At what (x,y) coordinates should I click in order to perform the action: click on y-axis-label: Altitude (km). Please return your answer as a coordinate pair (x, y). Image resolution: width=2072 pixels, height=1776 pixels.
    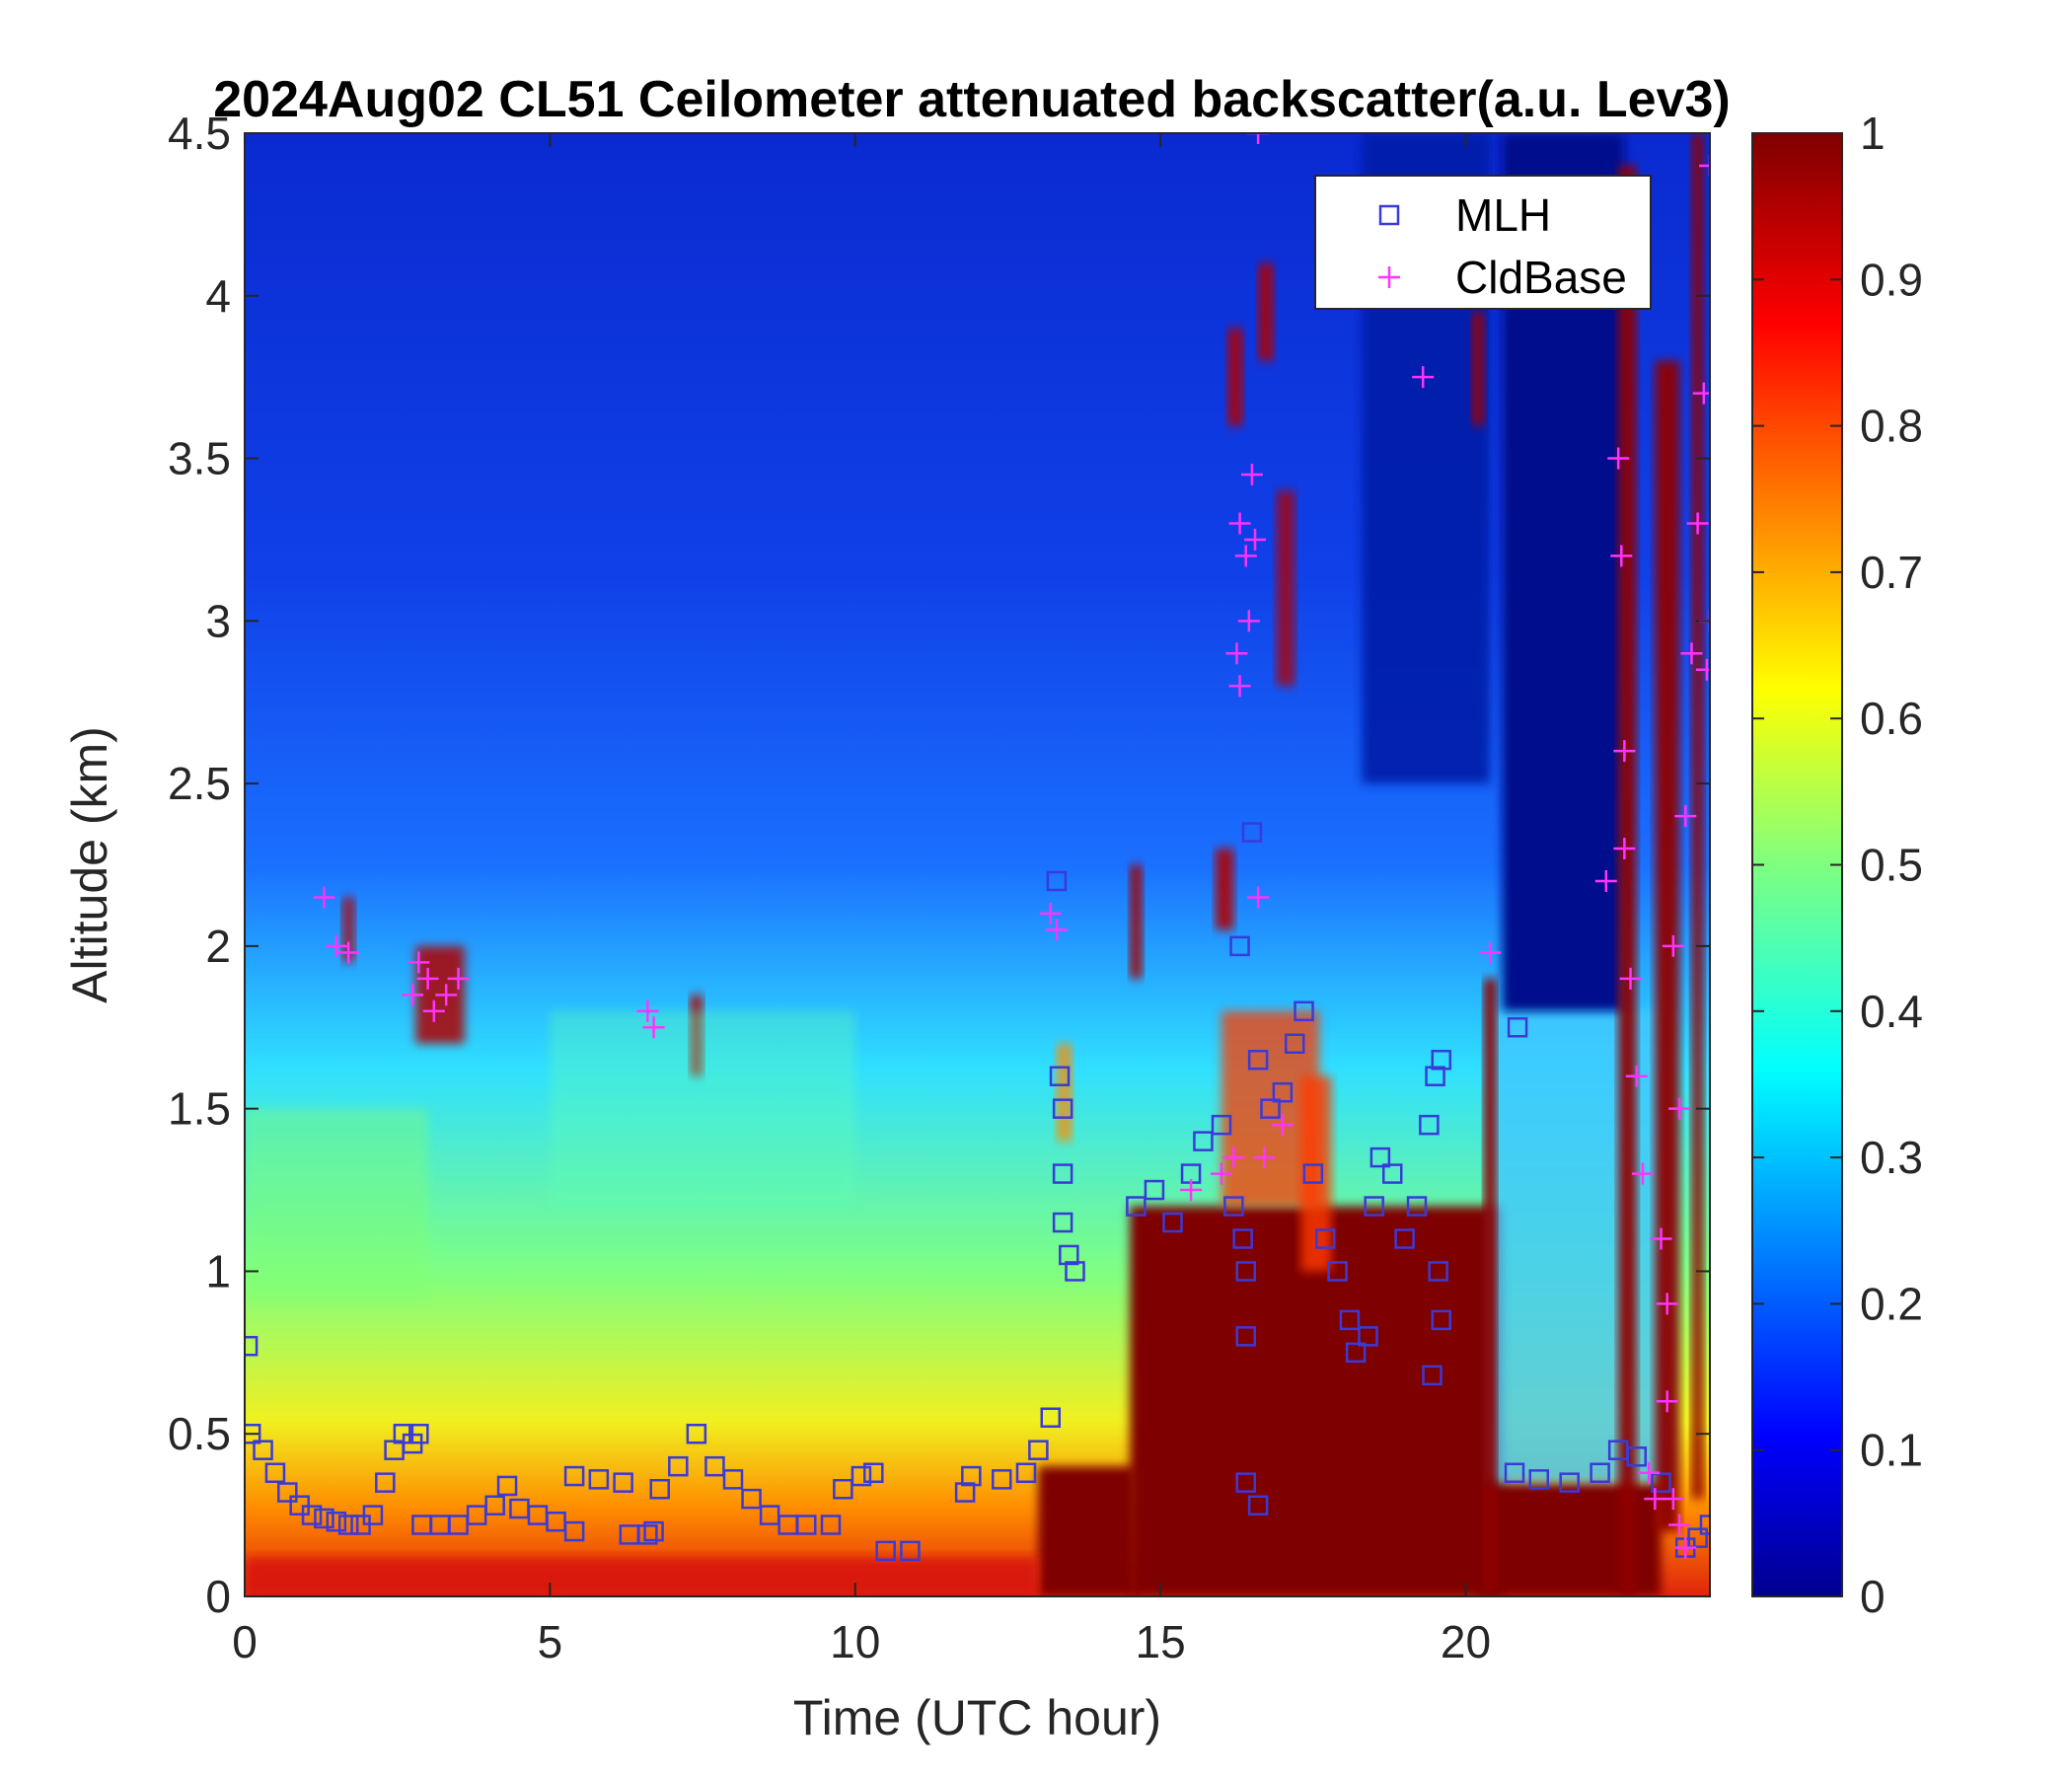
    Looking at the image, I should click on (90, 865).